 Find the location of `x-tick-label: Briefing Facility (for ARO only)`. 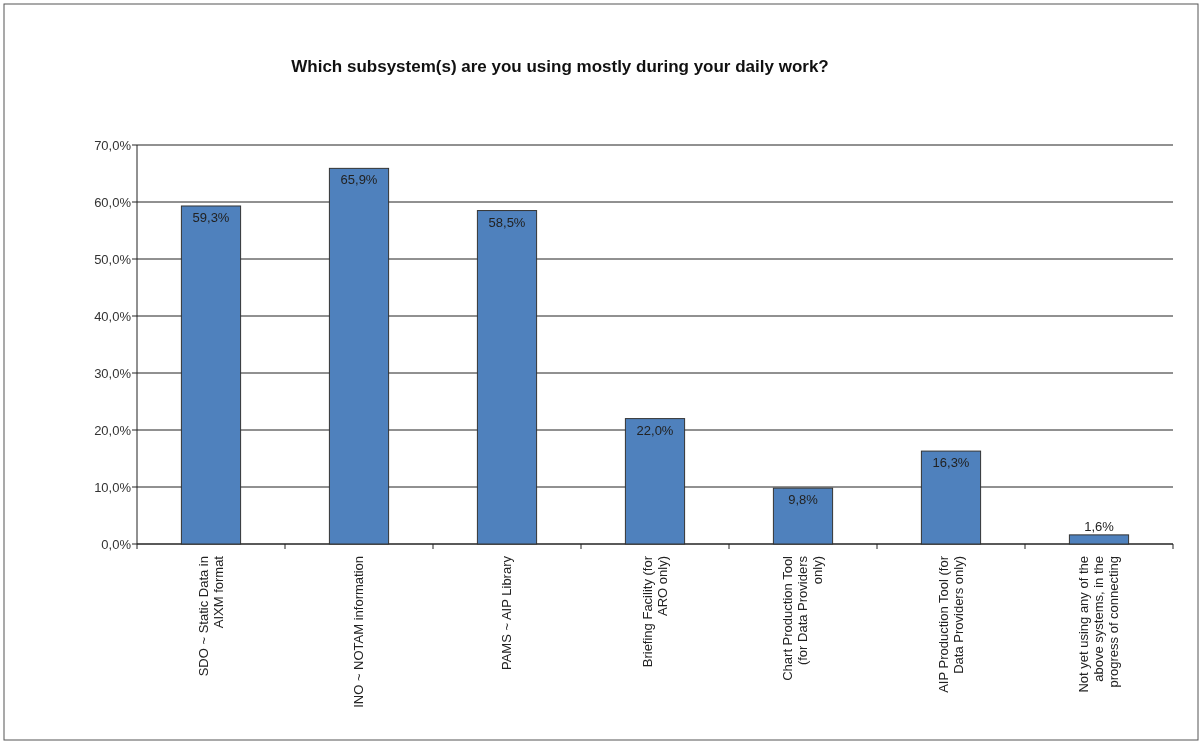

x-tick-label: Briefing Facility (for ARO only) is located at coordinates (654, 611).